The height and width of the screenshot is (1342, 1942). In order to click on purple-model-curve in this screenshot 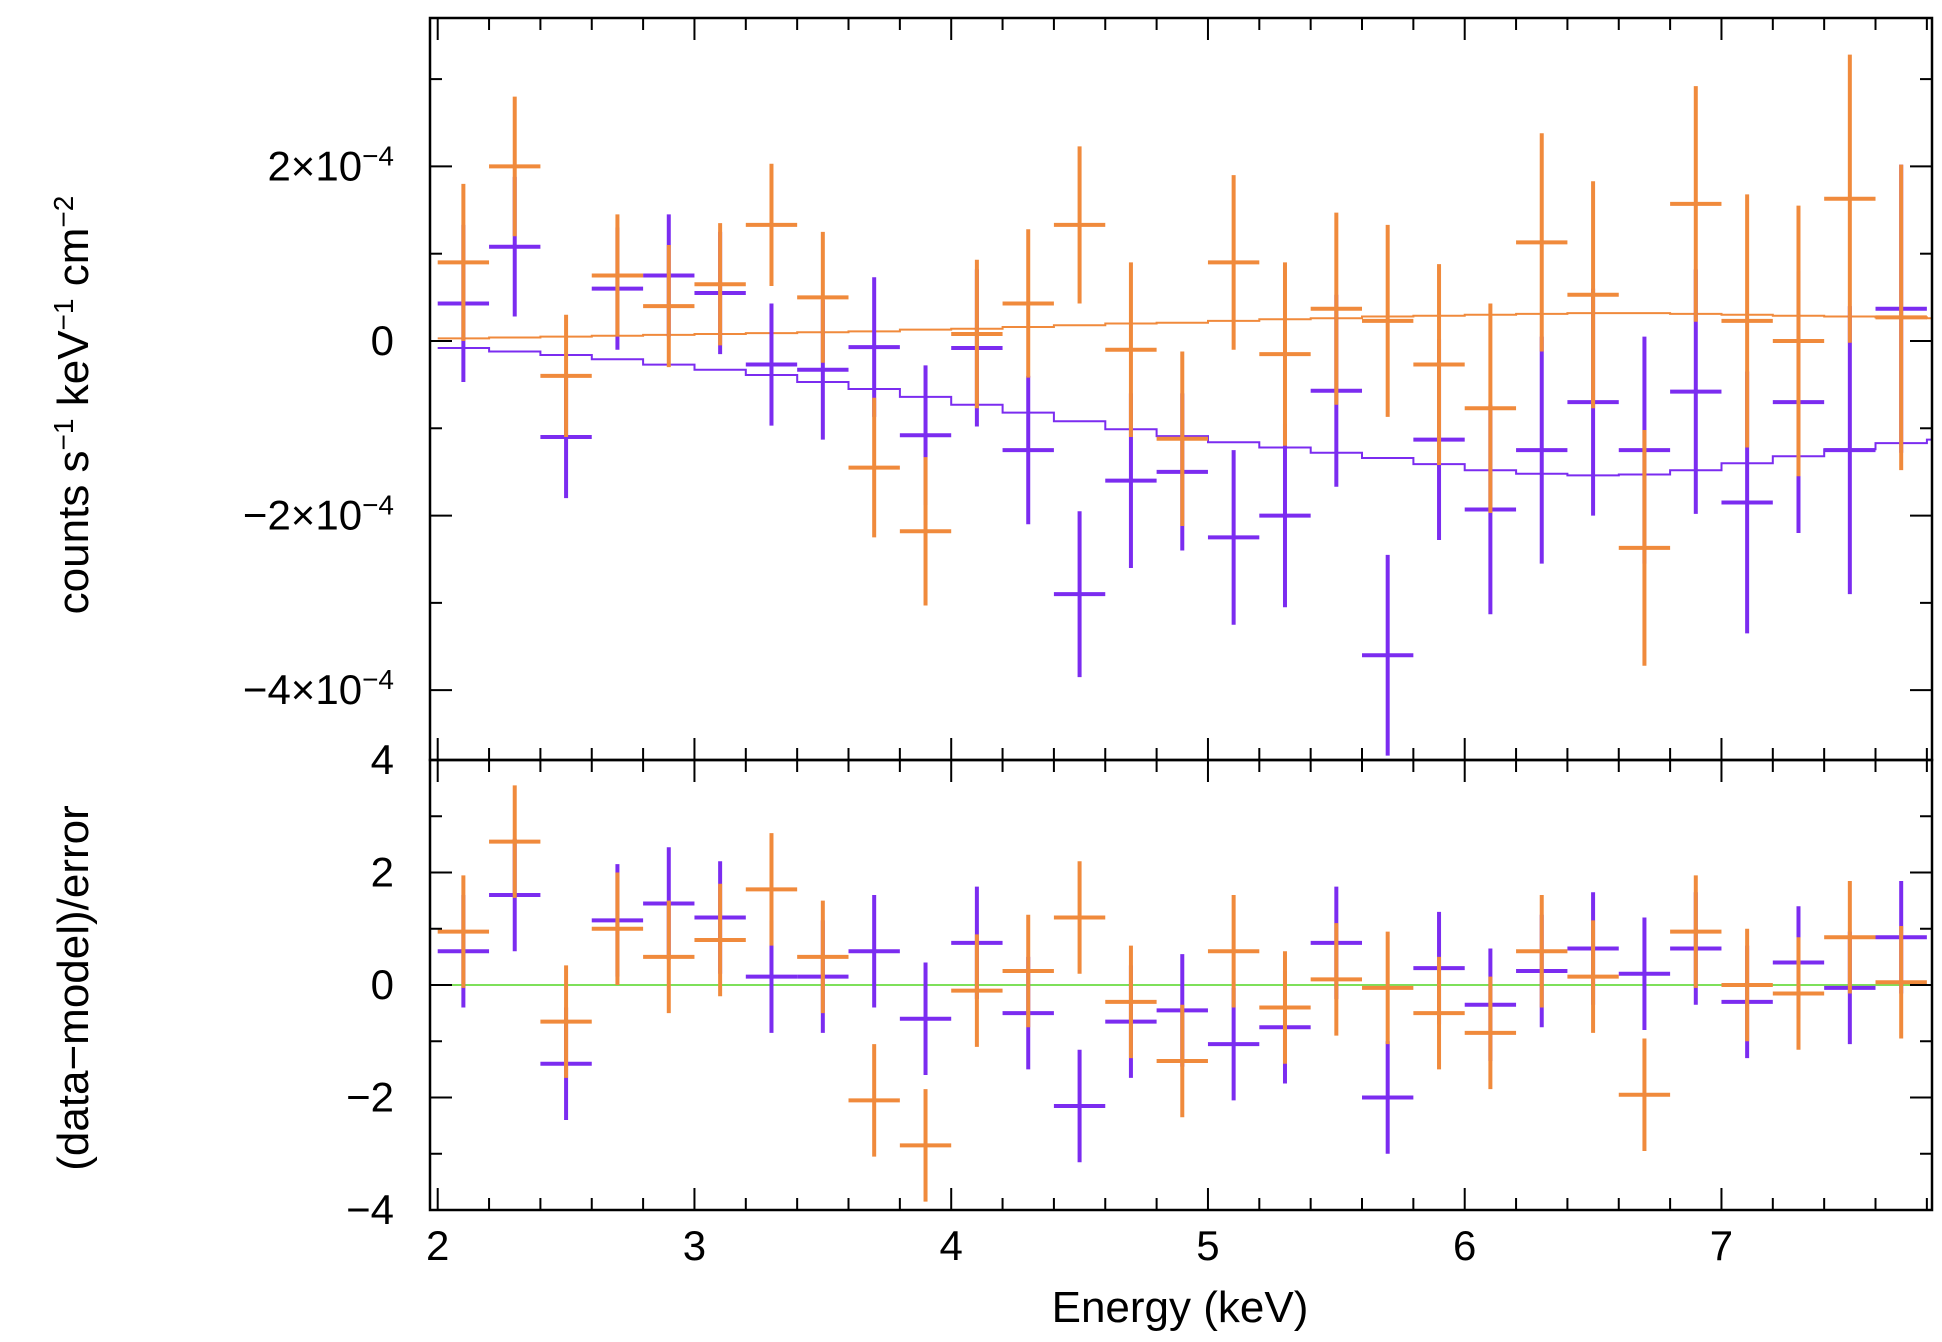, I will do `click(1184, 412)`.